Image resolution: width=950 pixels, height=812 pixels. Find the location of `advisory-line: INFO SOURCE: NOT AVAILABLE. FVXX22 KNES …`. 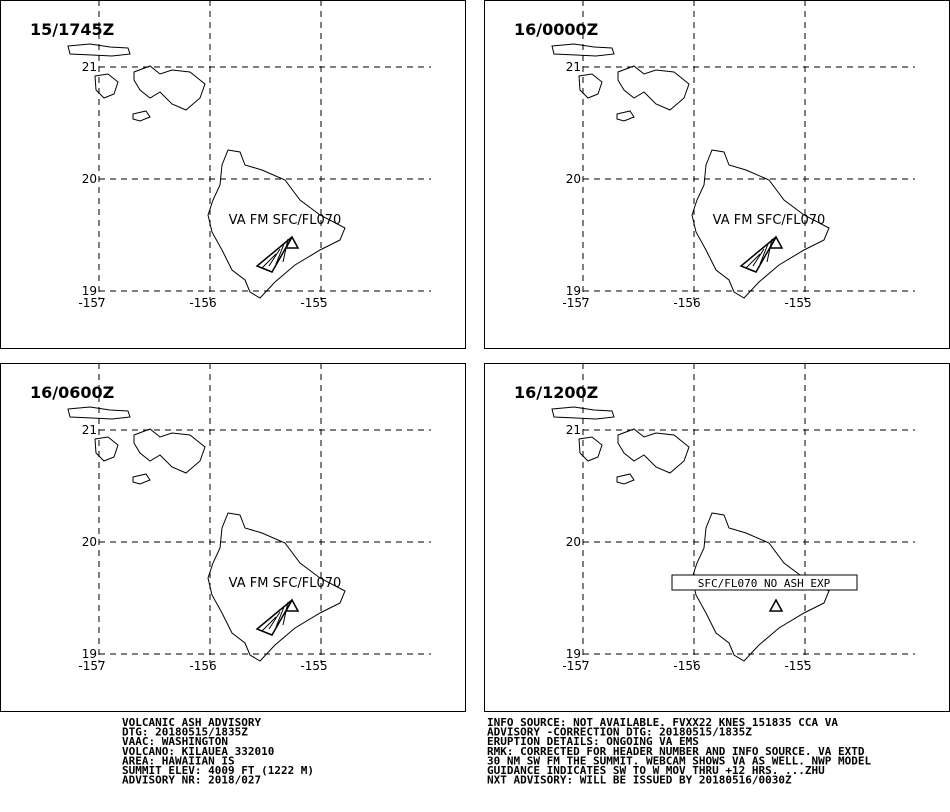

advisory-line: INFO SOURCE: NOT AVAILABLE. FVXX22 KNES … is located at coordinates (662, 722).